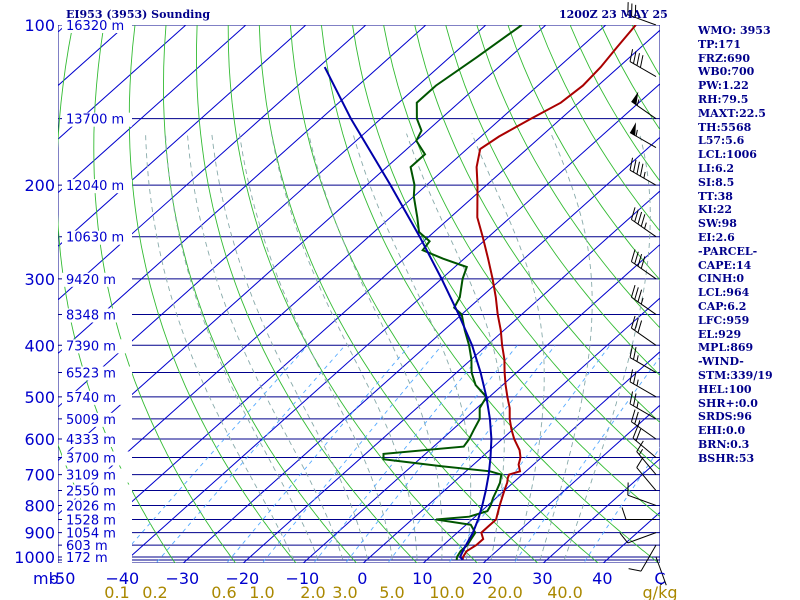  What do you see at coordinates (720, 334) in the screenshot?
I see `index-row: EL:929` at bounding box center [720, 334].